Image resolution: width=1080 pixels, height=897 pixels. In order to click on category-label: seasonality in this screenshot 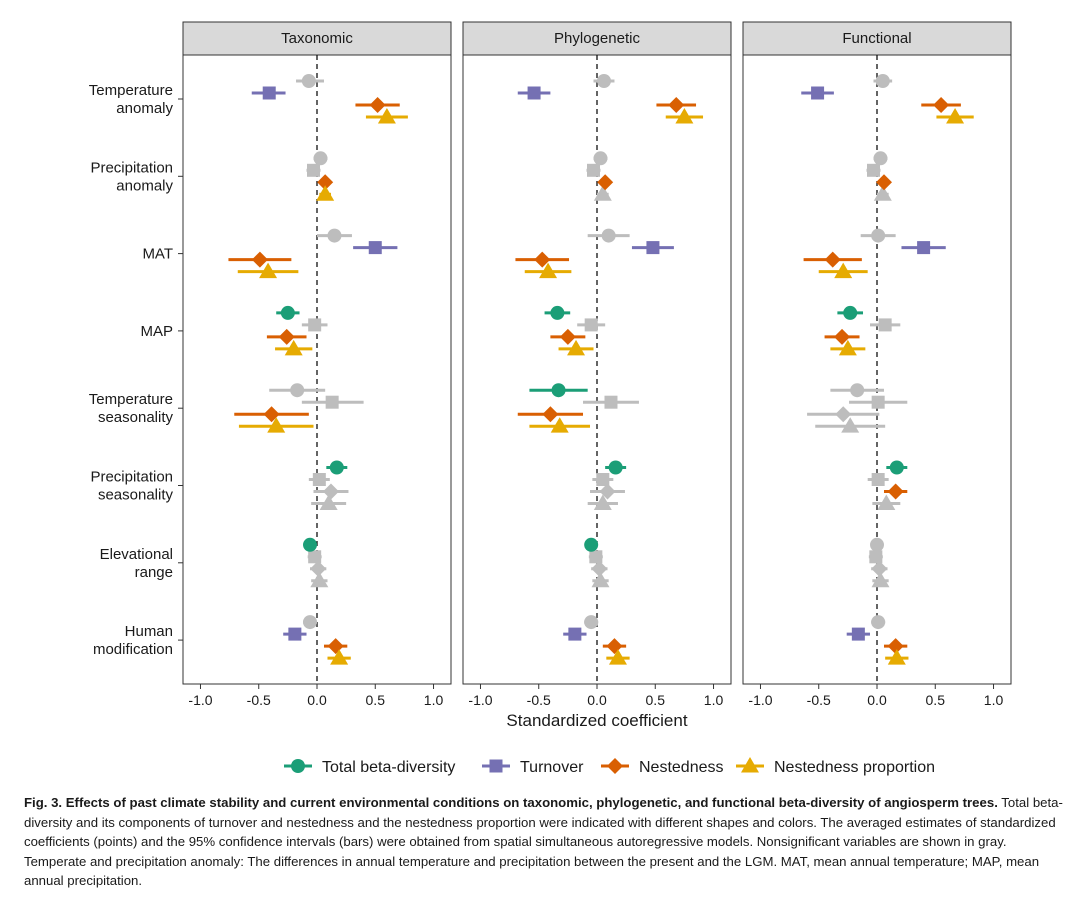, I will do `click(136, 495)`.